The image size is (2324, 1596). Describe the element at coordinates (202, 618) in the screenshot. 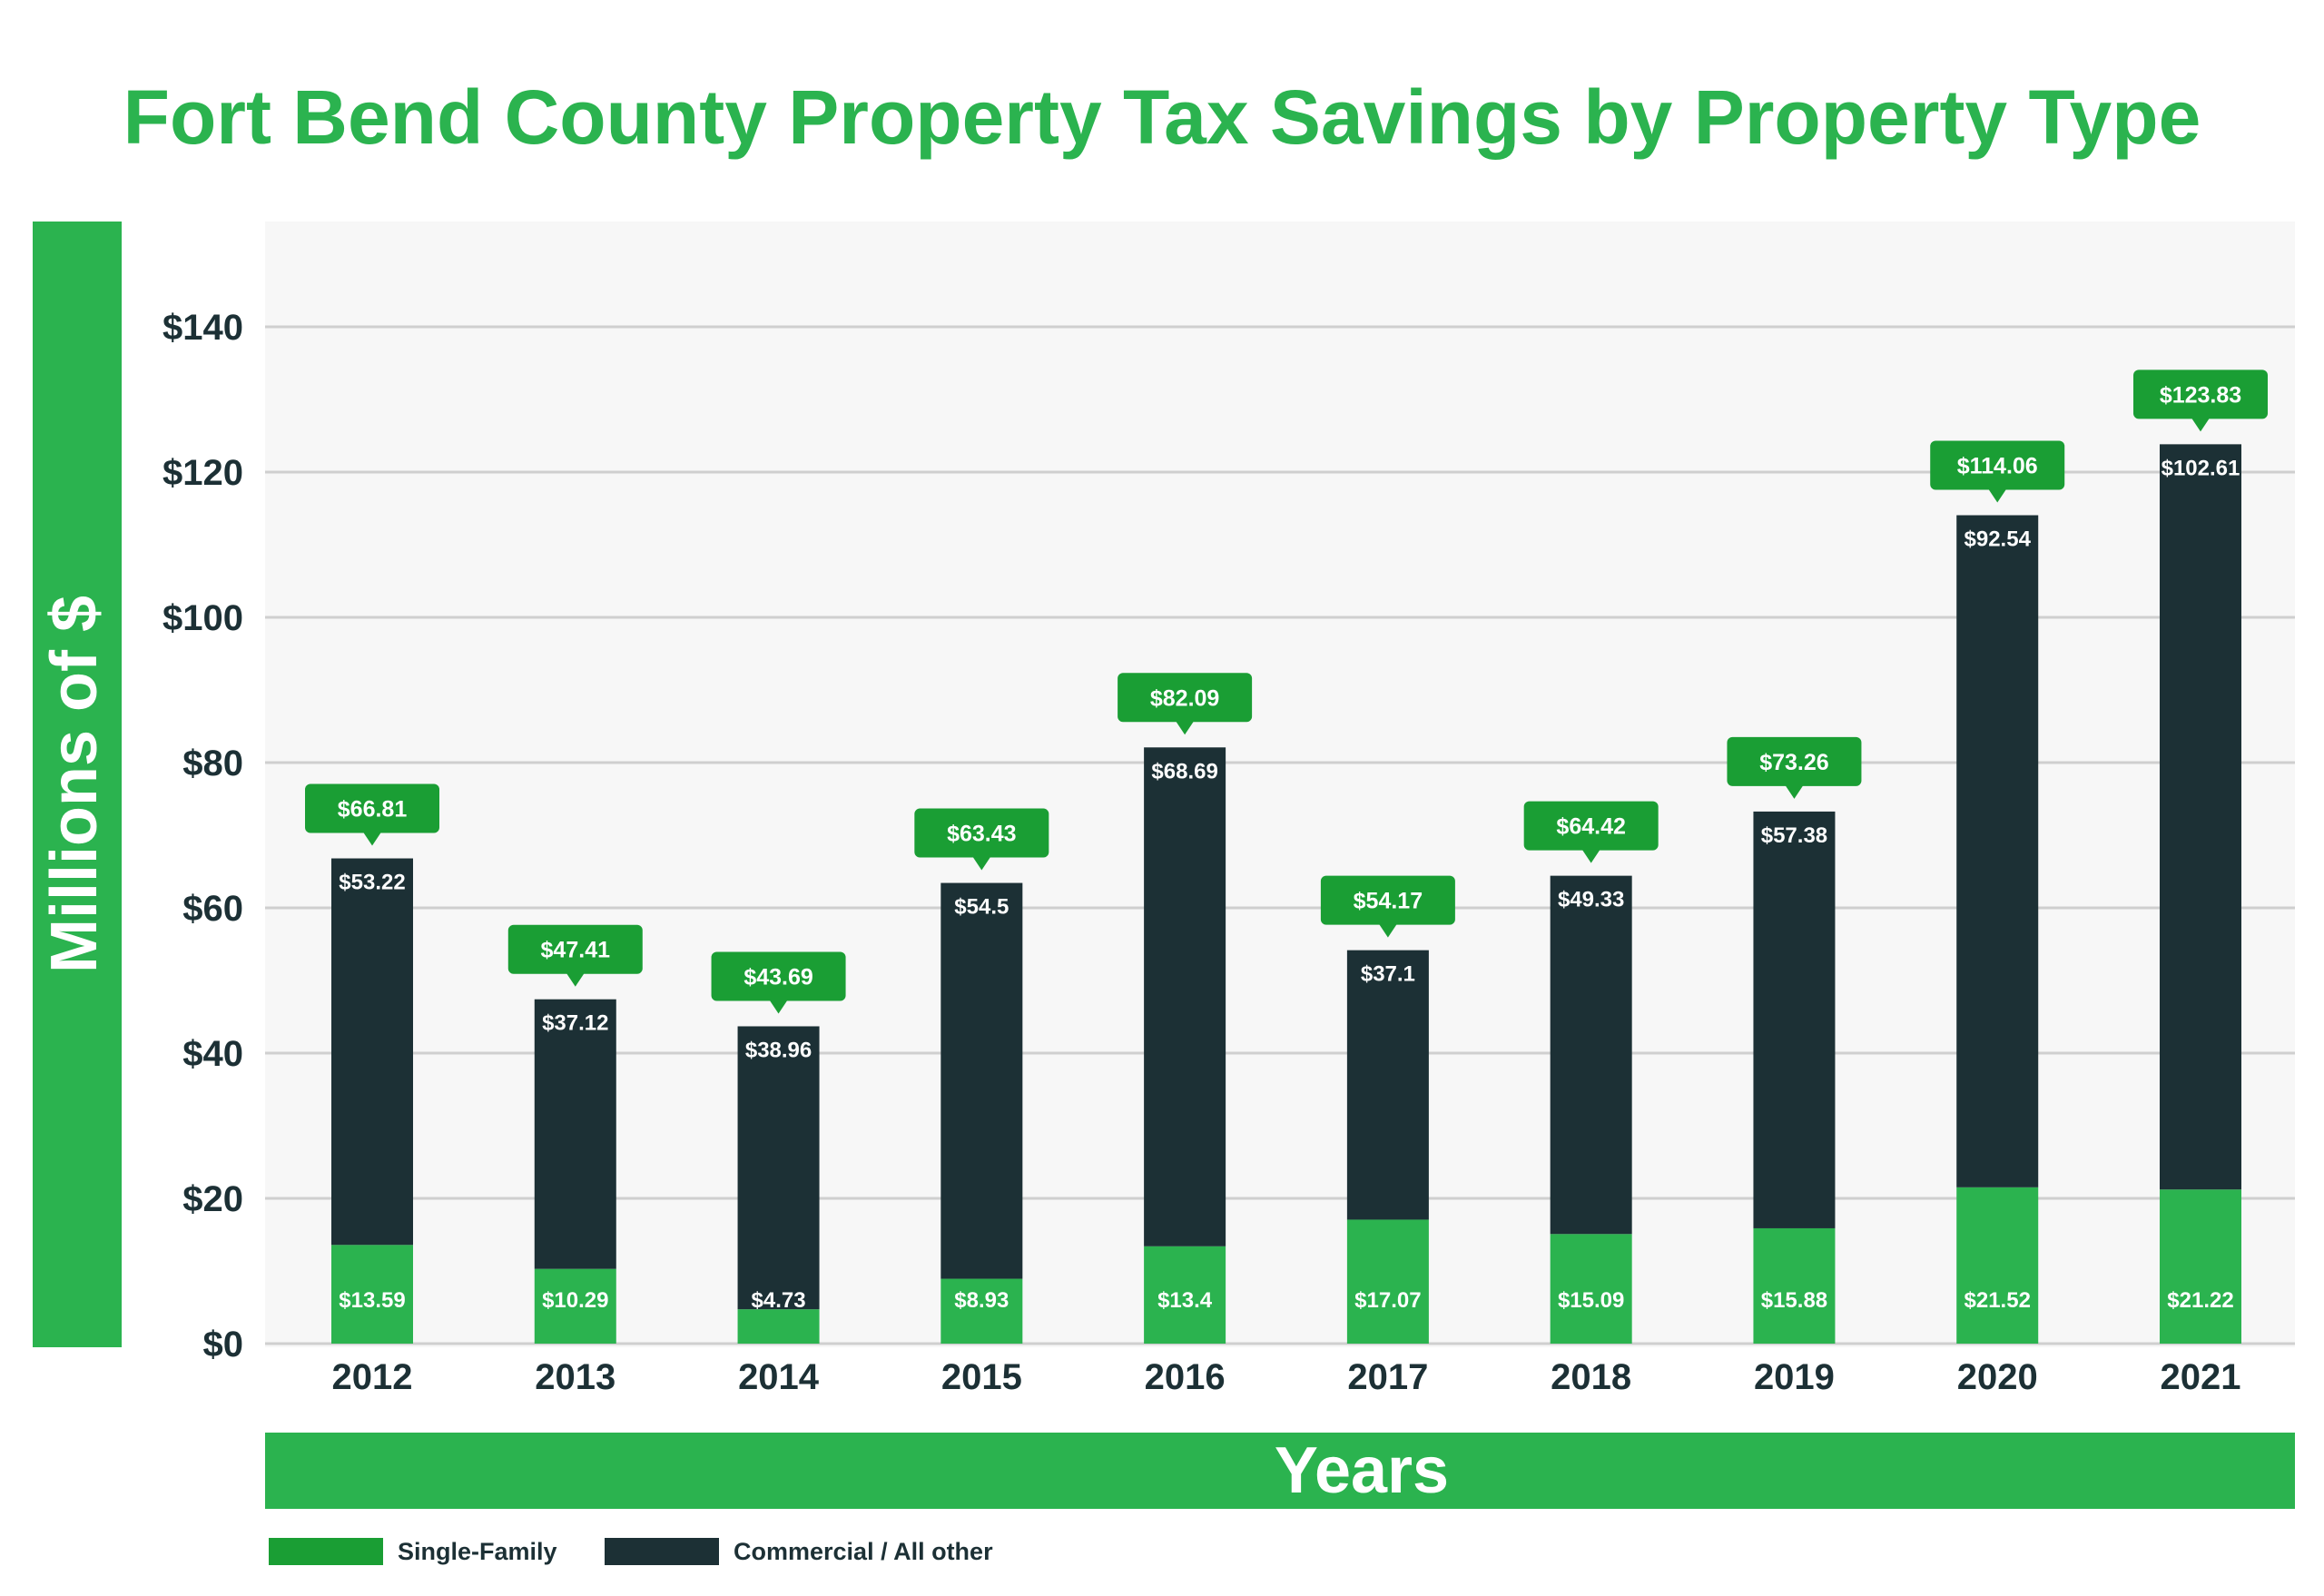

I see `y-tick-label: $100` at that location.